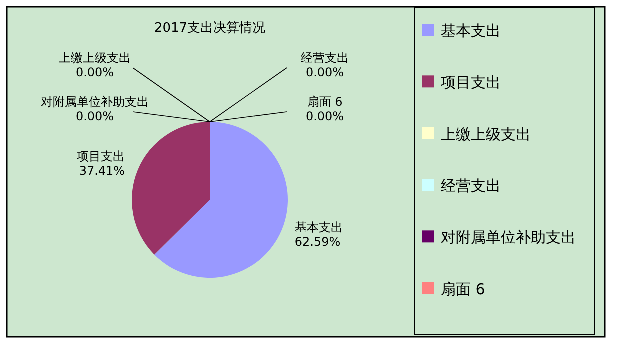  I want to click on slice-label: 项目支出, so click(101, 157).